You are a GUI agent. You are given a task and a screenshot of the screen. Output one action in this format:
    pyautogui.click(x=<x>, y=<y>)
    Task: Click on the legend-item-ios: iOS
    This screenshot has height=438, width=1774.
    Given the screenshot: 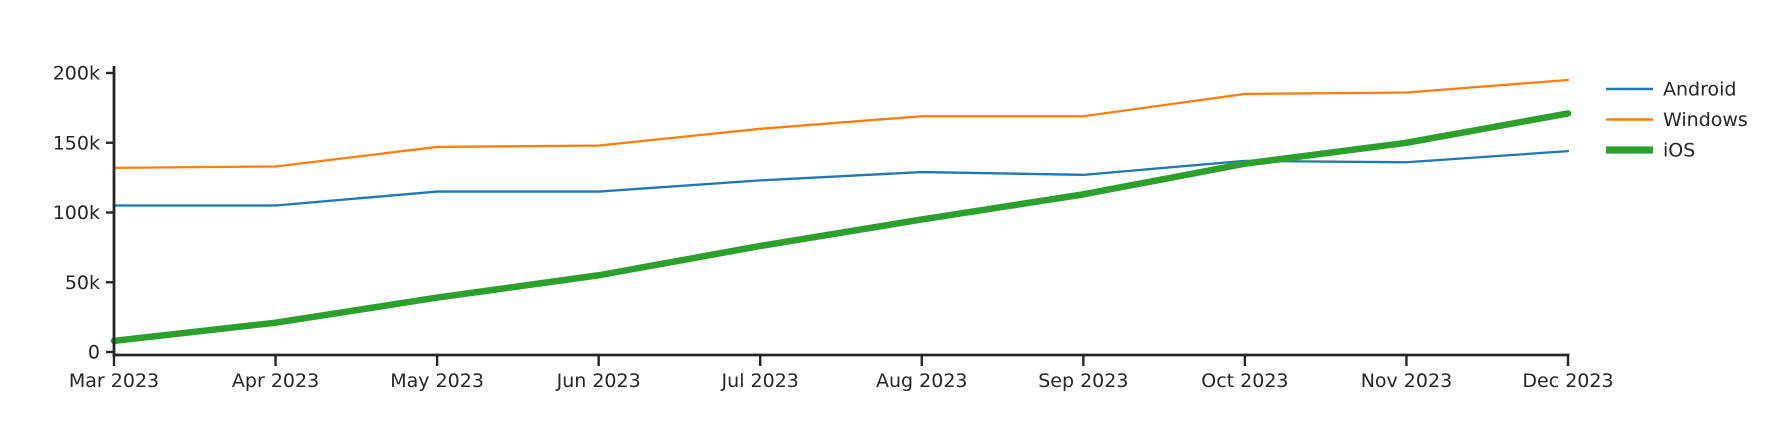 What is the action you would take?
    pyautogui.click(x=1650, y=151)
    